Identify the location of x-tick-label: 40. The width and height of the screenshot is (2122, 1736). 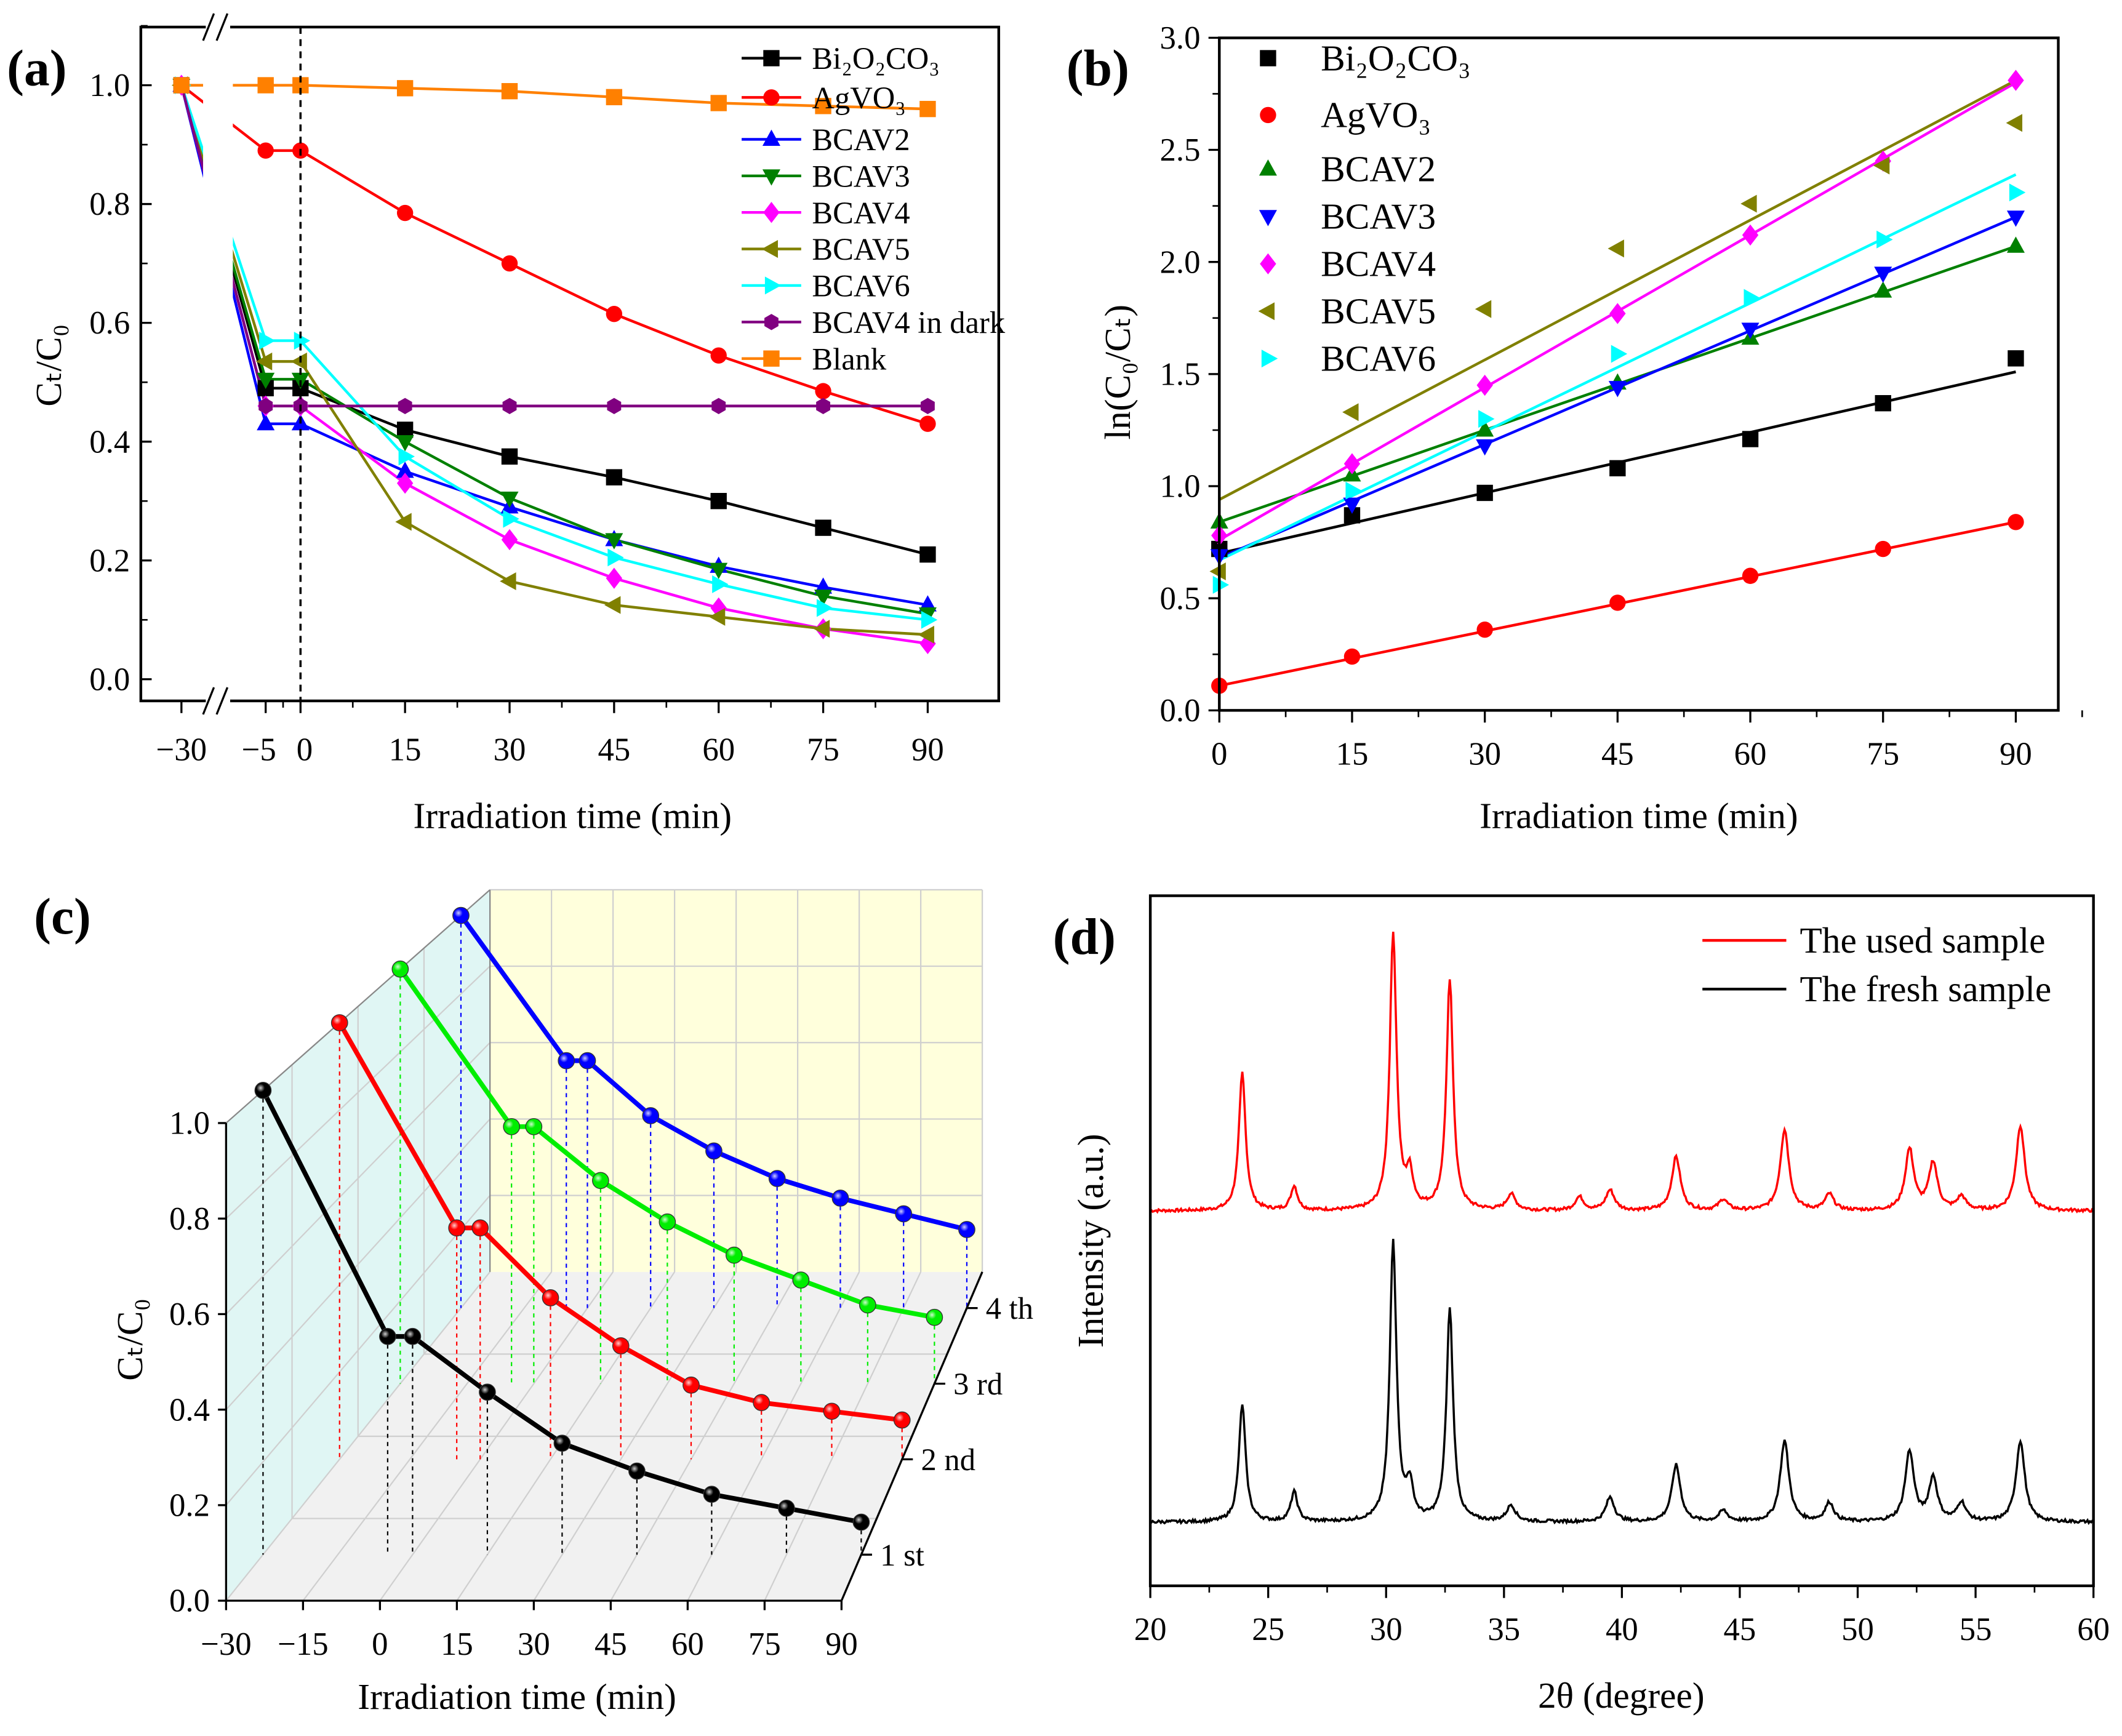
(1622, 1629).